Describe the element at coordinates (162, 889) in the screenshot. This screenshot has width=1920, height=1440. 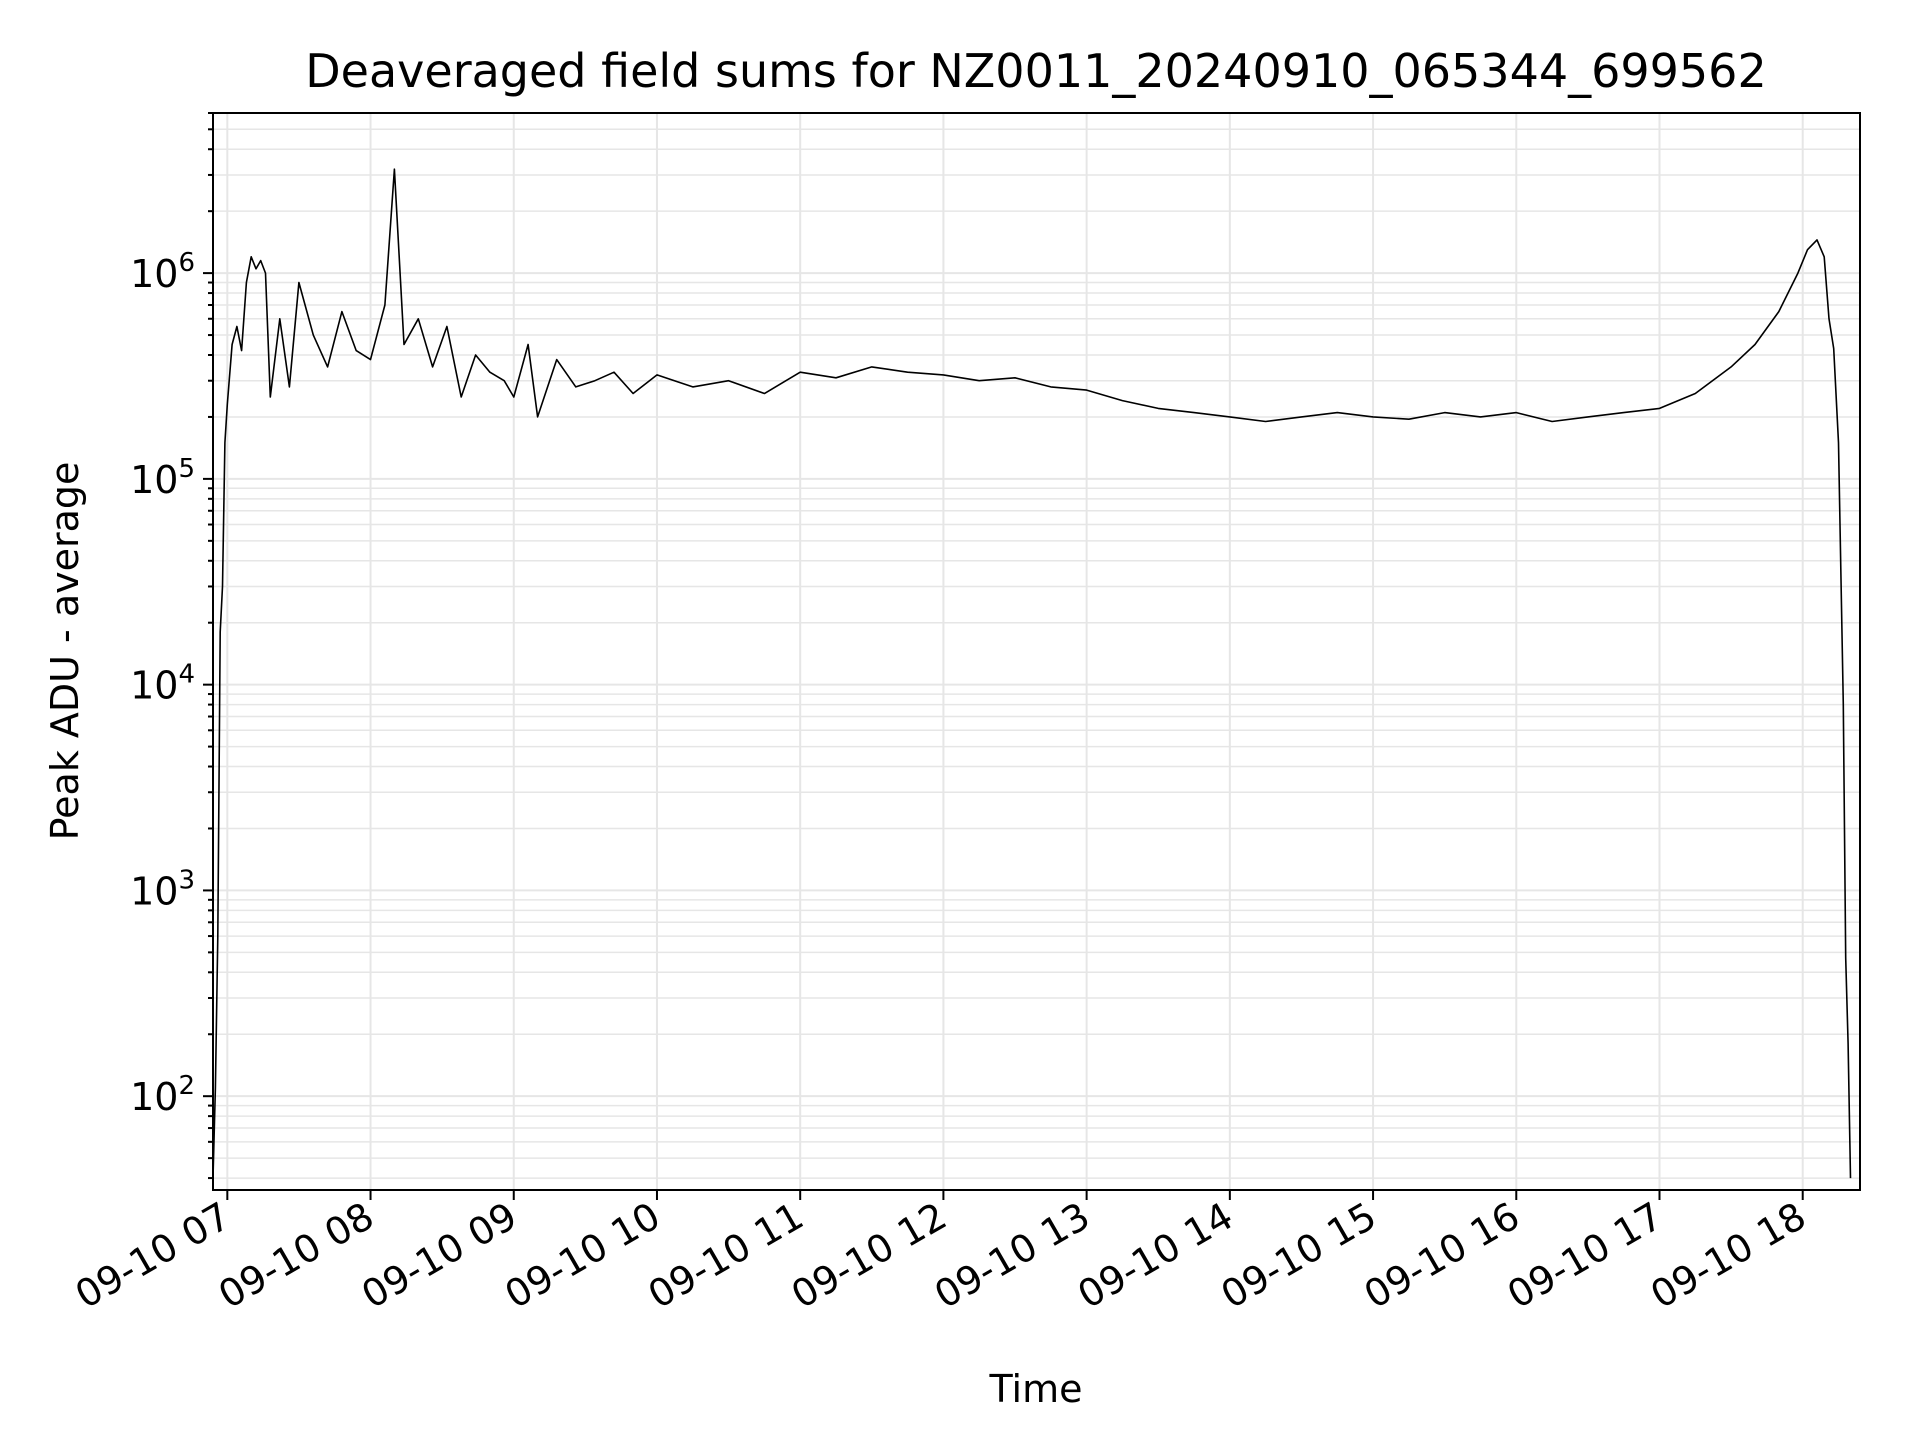
I see `y-tick-label: 103` at that location.